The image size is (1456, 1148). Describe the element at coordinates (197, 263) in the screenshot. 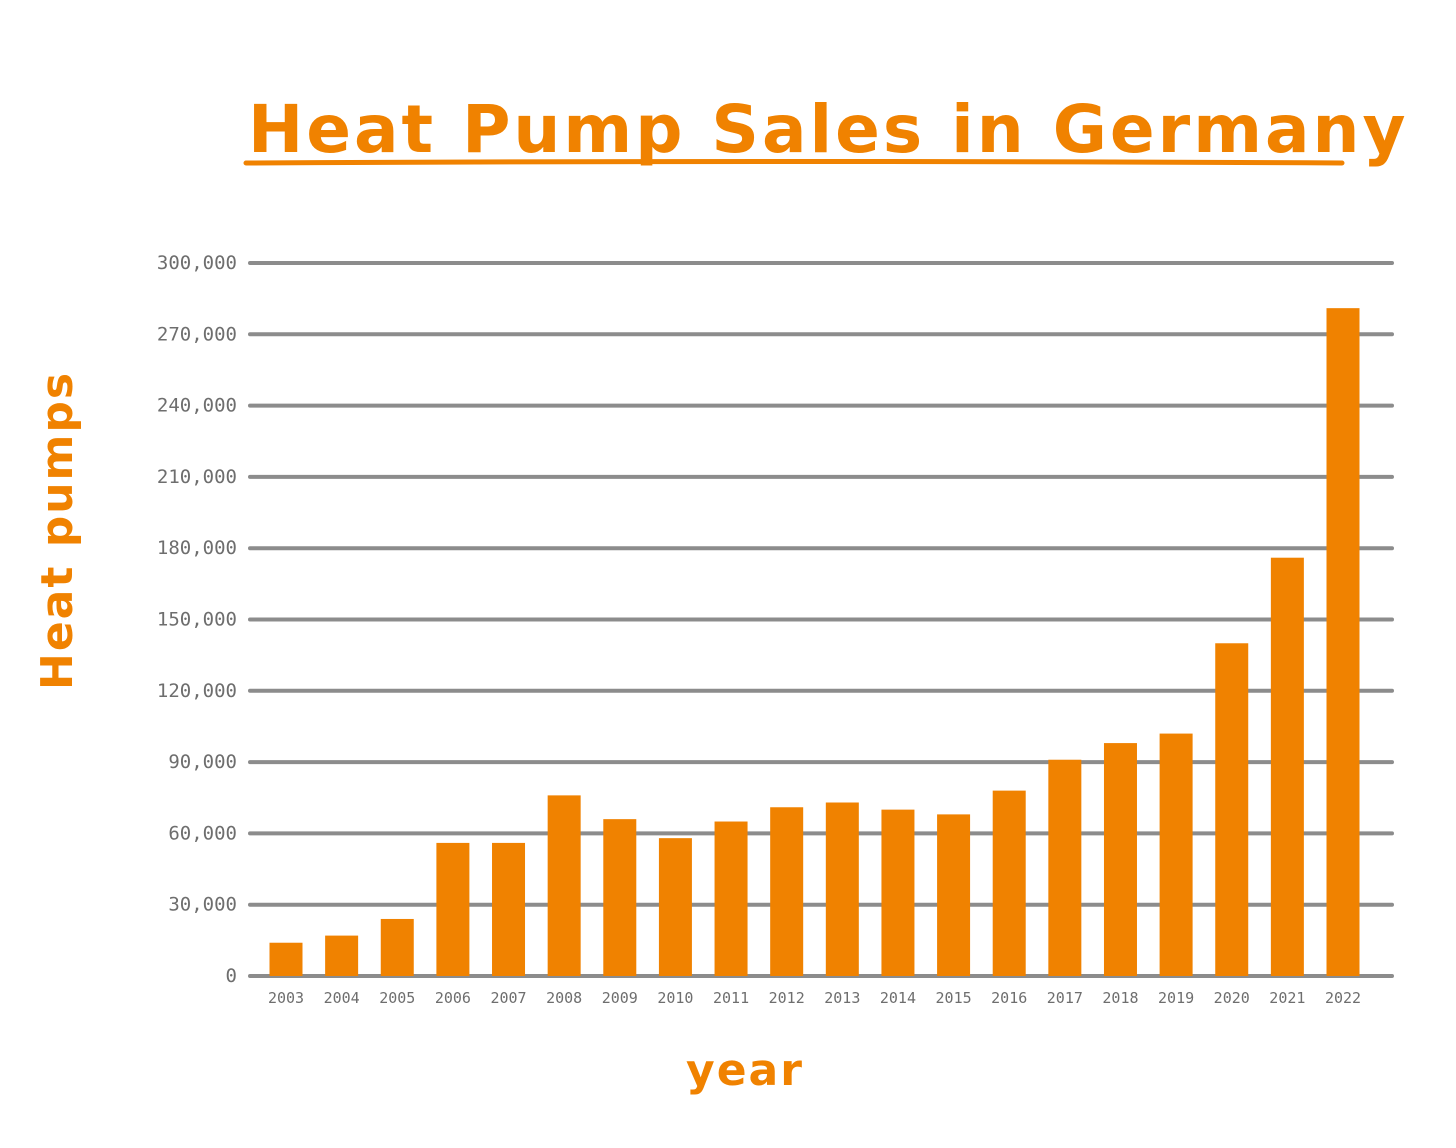

I see `y-tick-label: 300,000` at that location.